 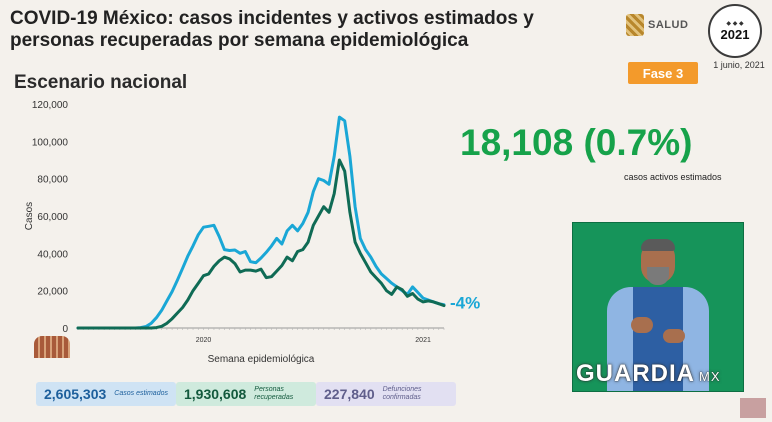 What do you see at coordinates (642, 325) in the screenshot?
I see `interpreter-hand-left` at bounding box center [642, 325].